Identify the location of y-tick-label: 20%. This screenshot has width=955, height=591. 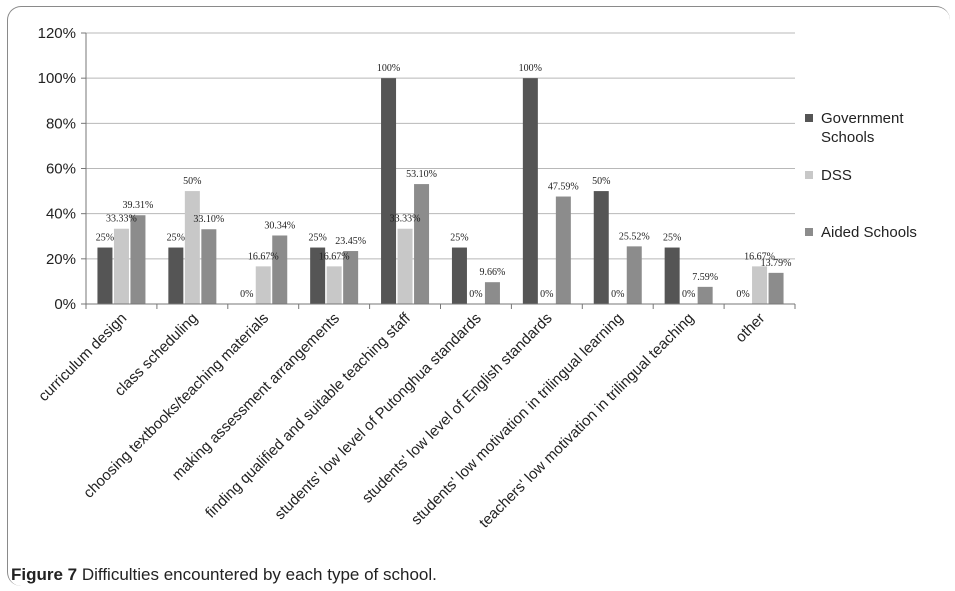
(61, 259).